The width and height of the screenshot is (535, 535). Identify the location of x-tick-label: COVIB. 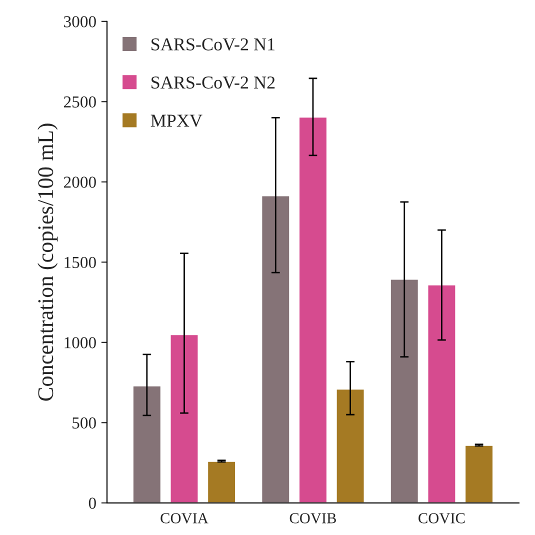
(313, 518).